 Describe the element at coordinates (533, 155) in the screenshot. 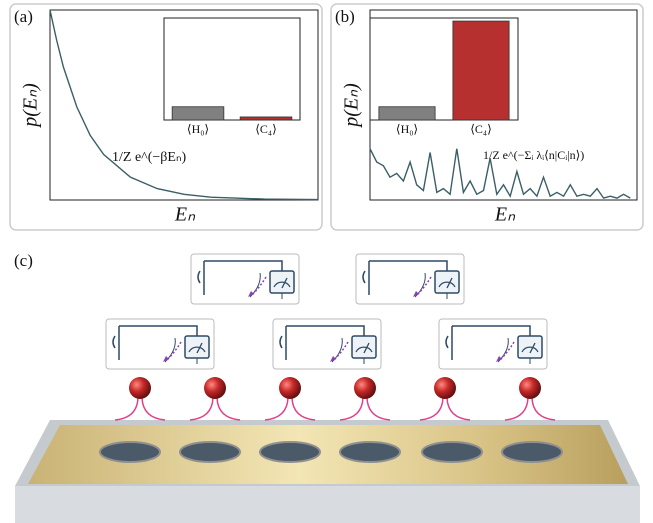

I see `annotation: 1/Z e^(−Σᵢ λᵢ⟨n|Cᵢ|n⟩)` at that location.